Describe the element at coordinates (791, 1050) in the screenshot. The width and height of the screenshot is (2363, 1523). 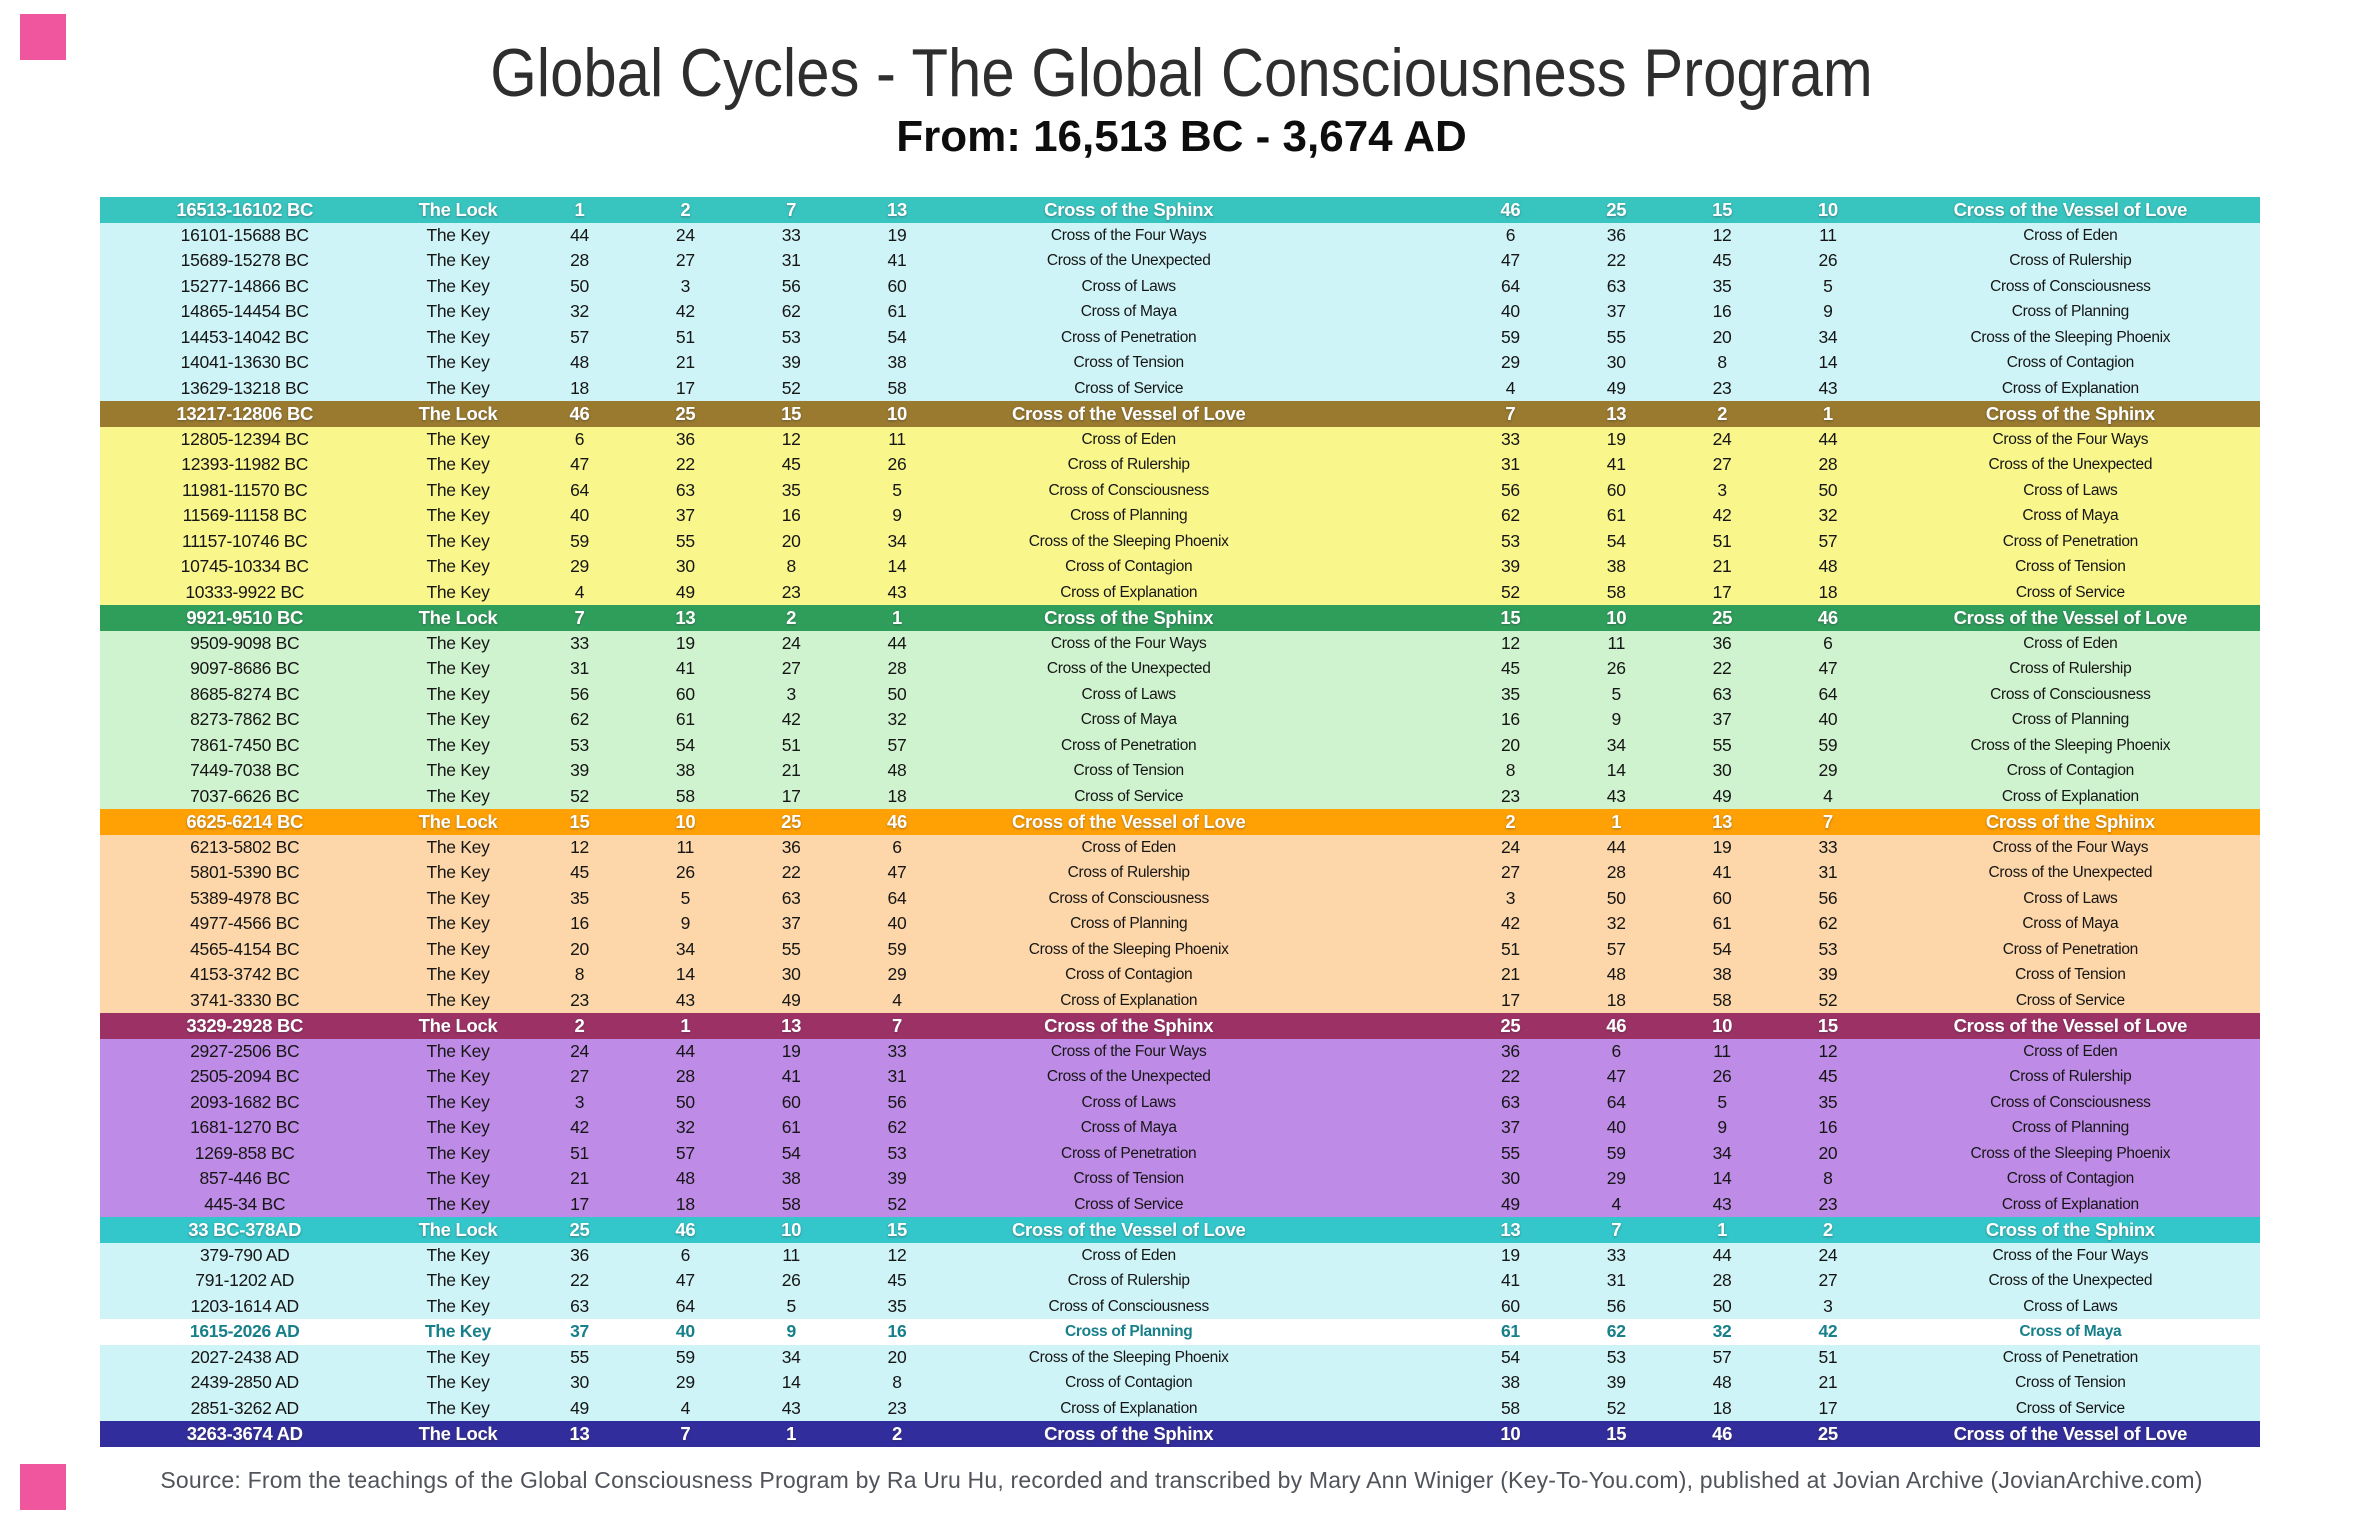
I see `gate-number-cell: 19` at that location.